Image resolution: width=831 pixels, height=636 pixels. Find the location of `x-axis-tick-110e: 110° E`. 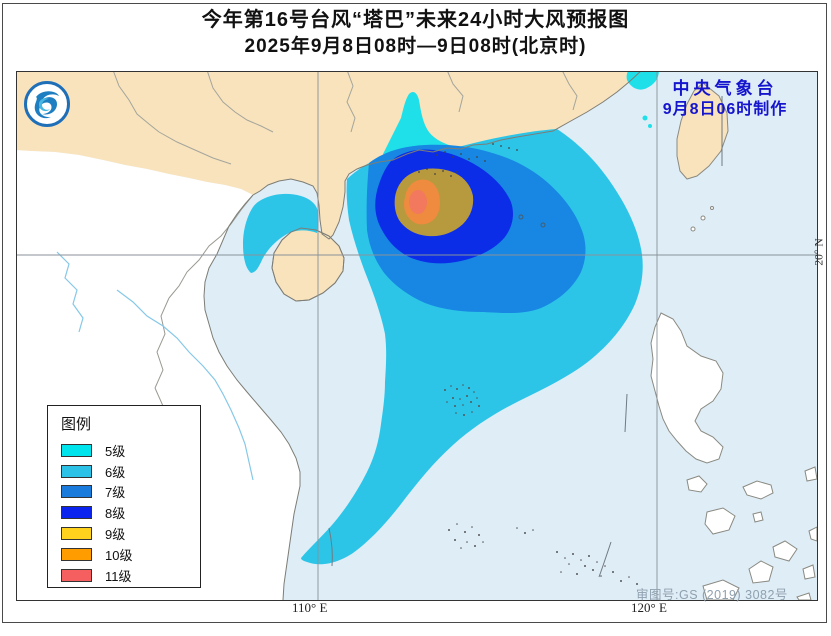

x-axis-tick-110e: 110° E is located at coordinates (310, 607).